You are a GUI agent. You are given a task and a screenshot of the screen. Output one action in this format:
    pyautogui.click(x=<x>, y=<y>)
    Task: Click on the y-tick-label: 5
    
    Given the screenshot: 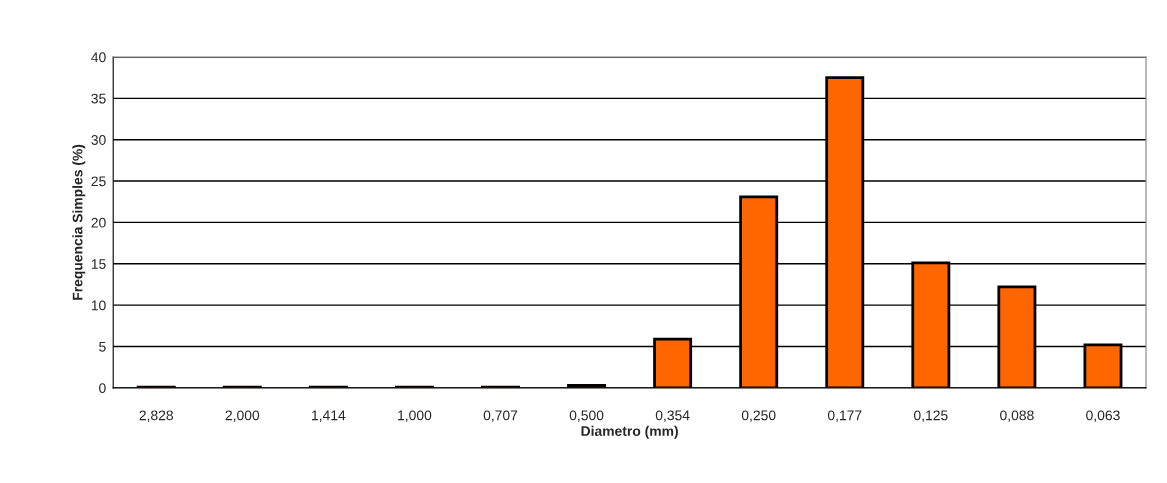 What is the action you would take?
    pyautogui.click(x=102, y=346)
    